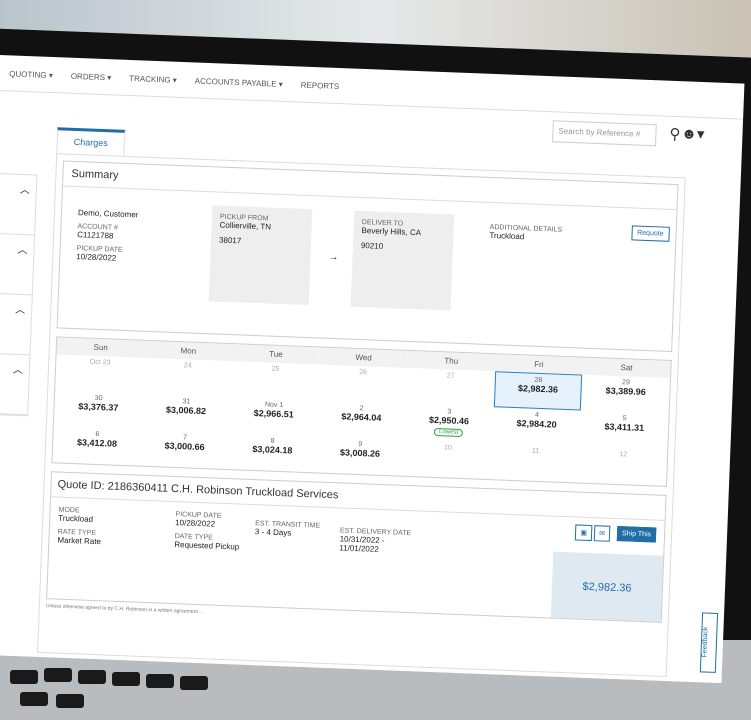 This screenshot has height=720, width=751. I want to click on ship-this-button: Ship This, so click(636, 534).